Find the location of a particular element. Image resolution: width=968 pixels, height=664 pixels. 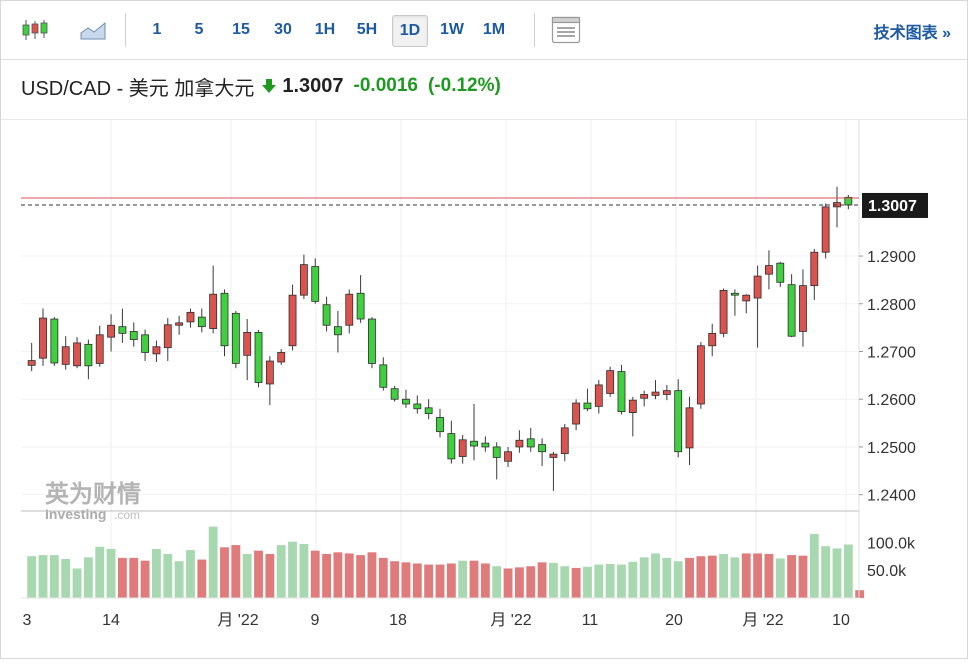

chart-settings-icon is located at coordinates (566, 30).